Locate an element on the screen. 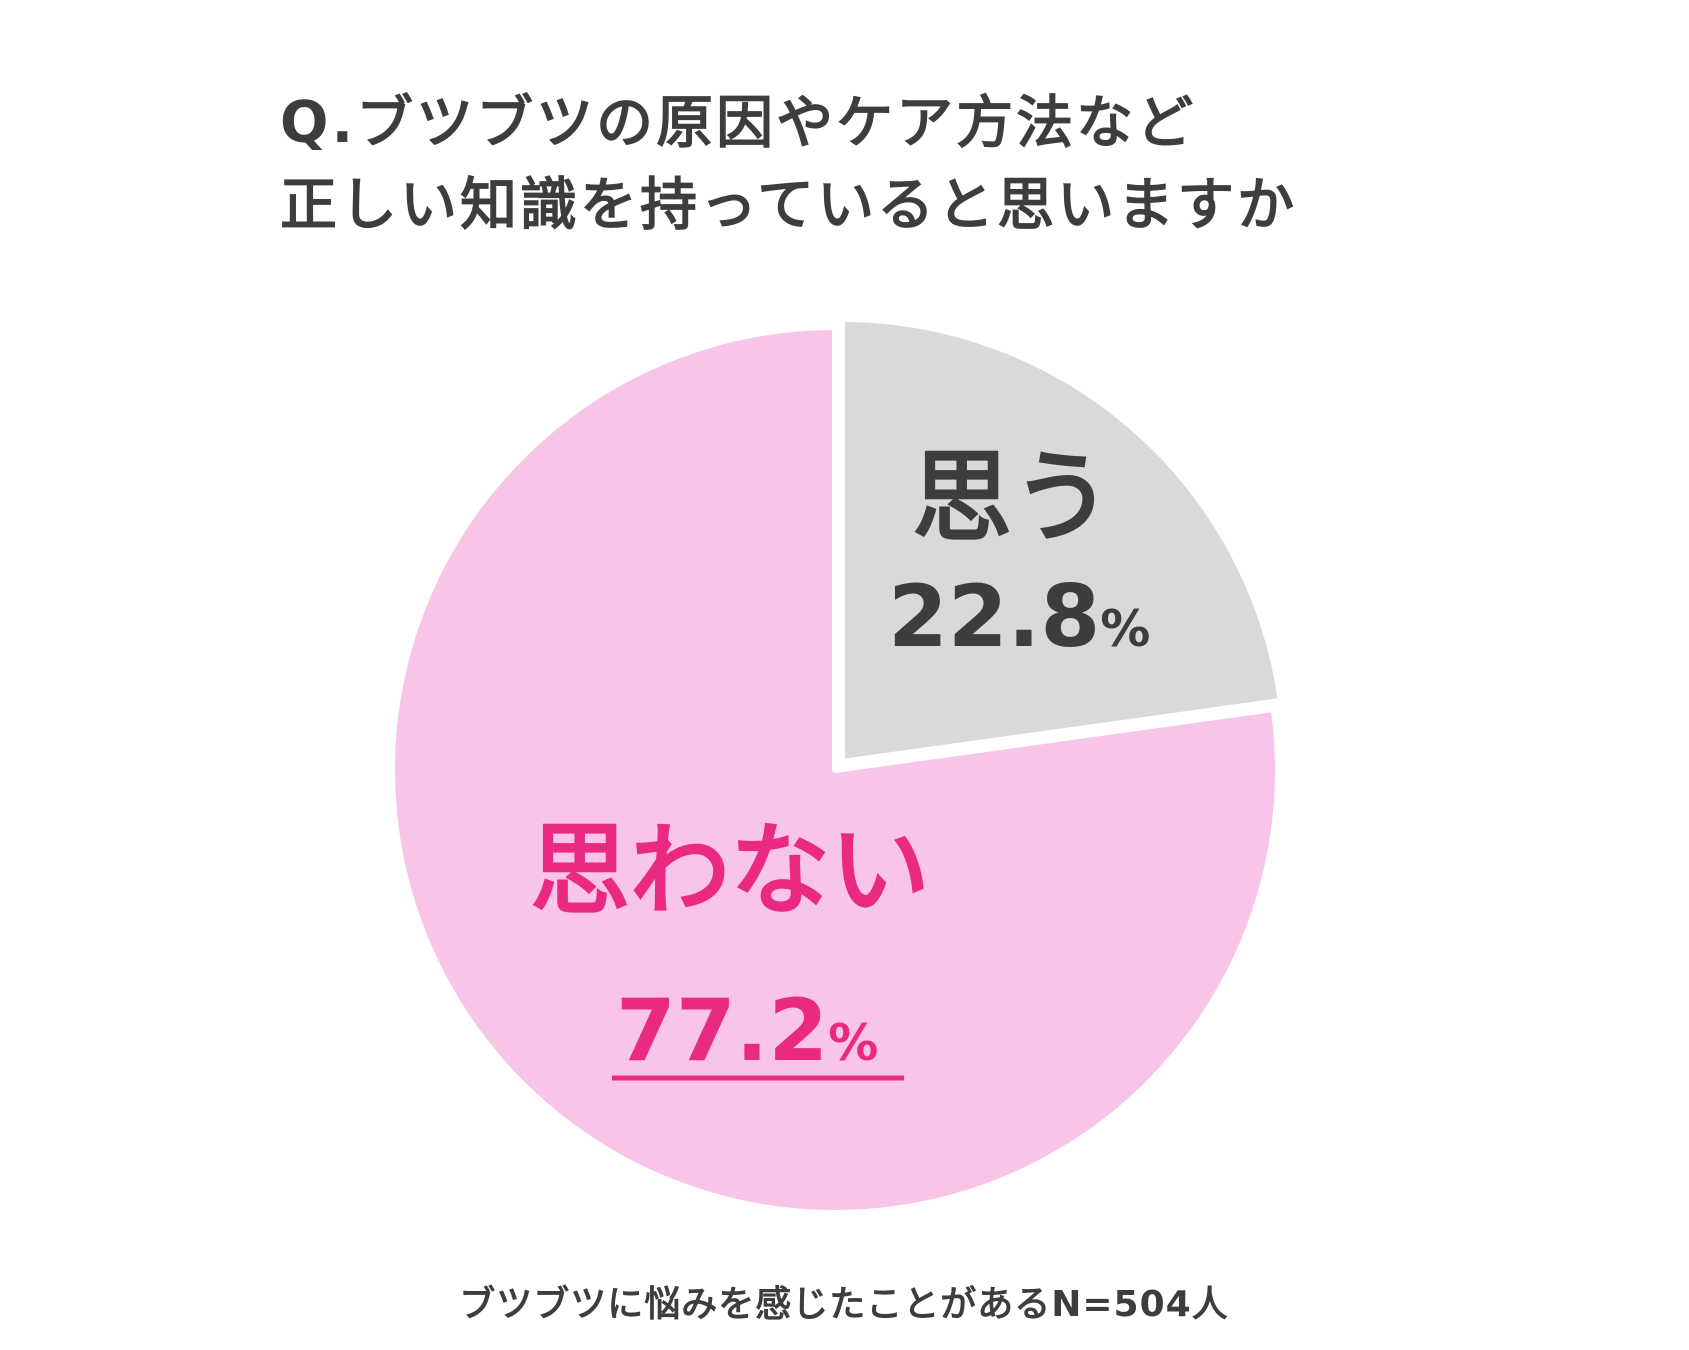 Image resolution: width=1689 pixels, height=1350 pixels. slice-value-omou: 22.8% is located at coordinates (1019, 617).